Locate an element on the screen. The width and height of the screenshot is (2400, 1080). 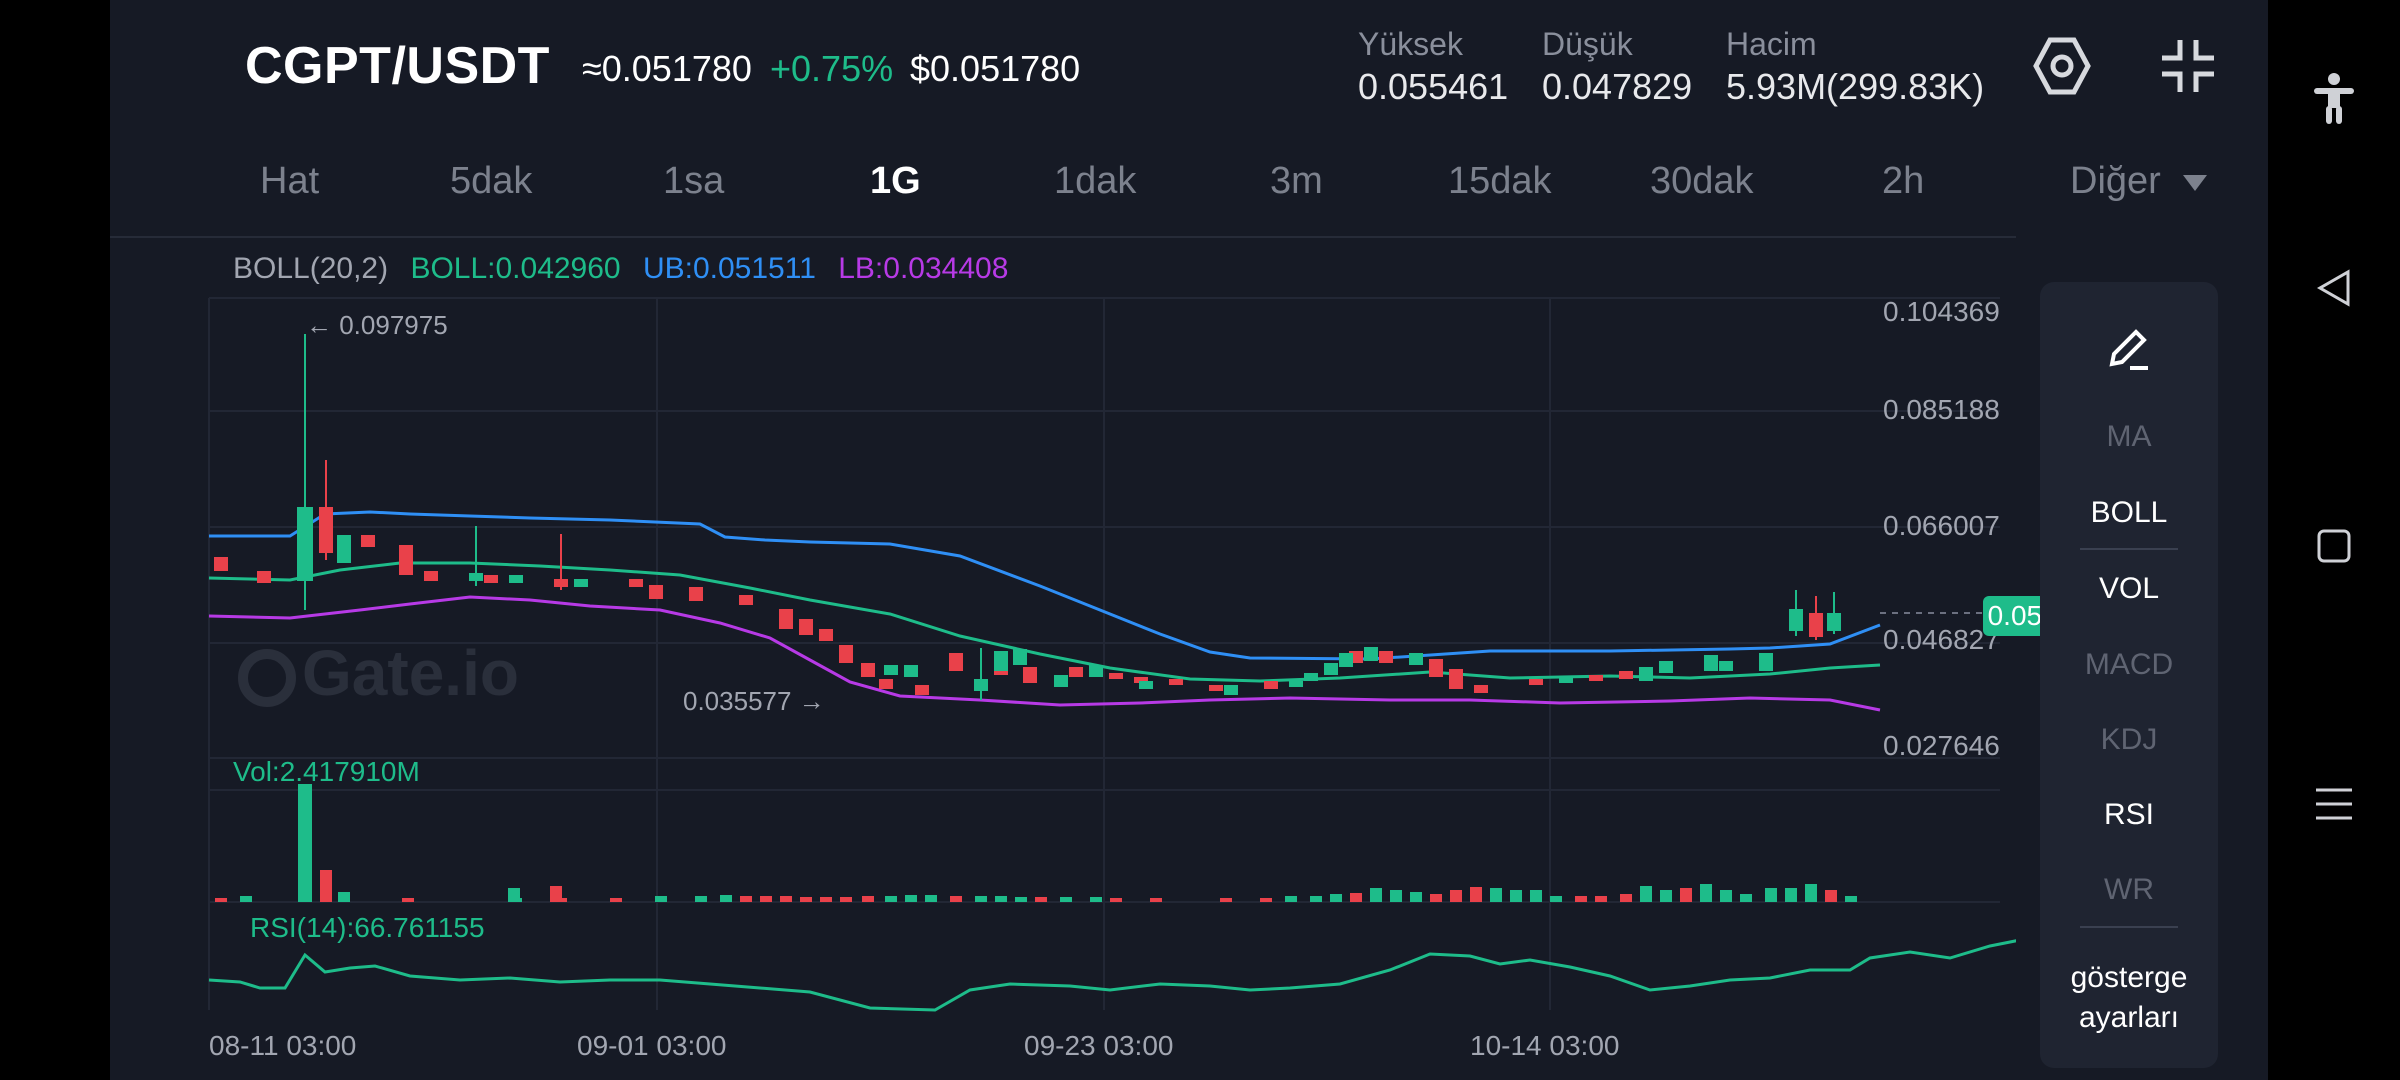
tab-2h: 2h is located at coordinates (1903, 181).